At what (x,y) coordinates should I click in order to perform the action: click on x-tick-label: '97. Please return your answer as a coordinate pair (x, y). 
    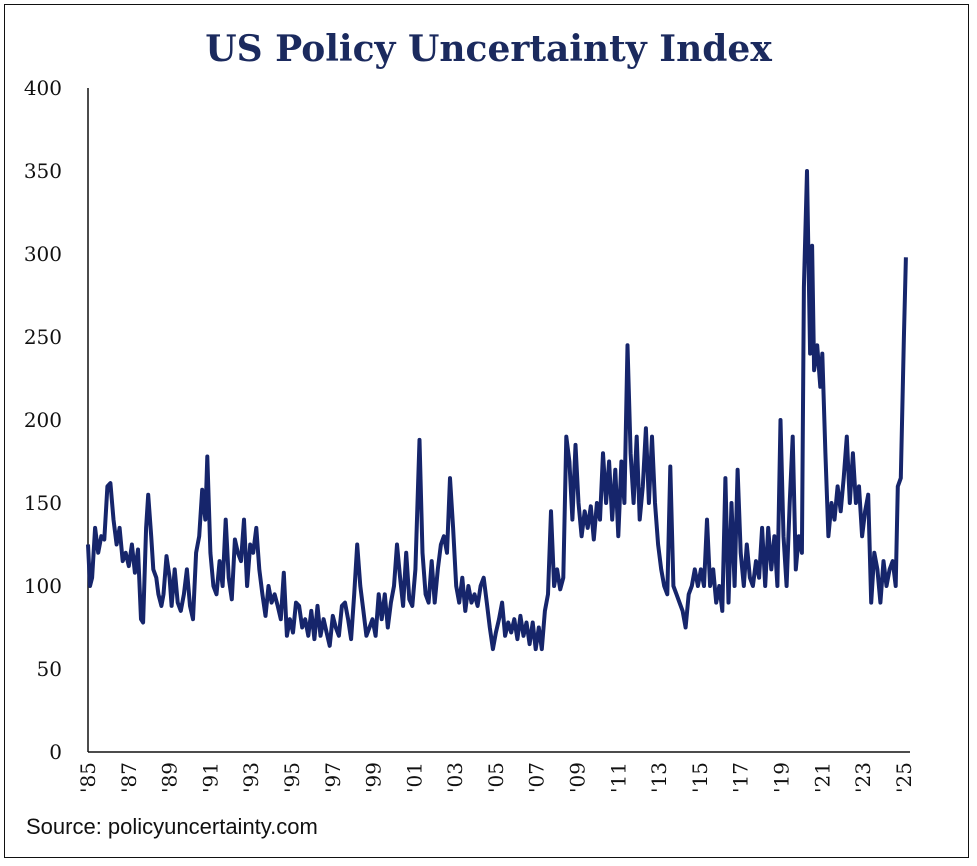
    Looking at the image, I should click on (333, 777).